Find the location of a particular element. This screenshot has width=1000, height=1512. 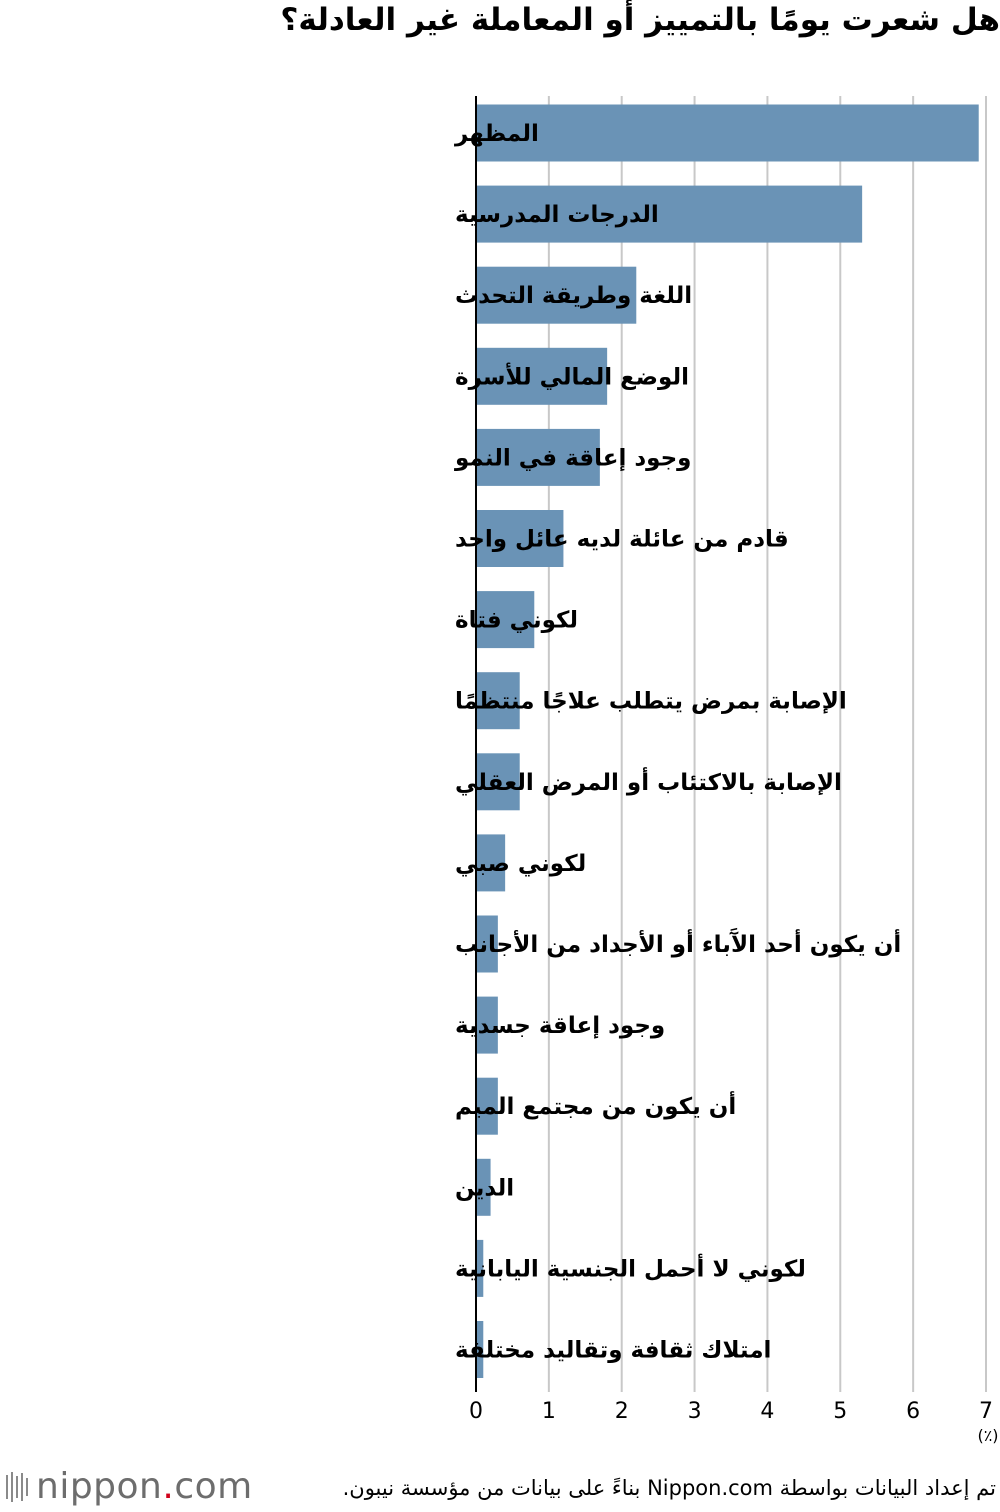

category-label: وجود إعاقة في النمو is located at coordinates (572, 458).